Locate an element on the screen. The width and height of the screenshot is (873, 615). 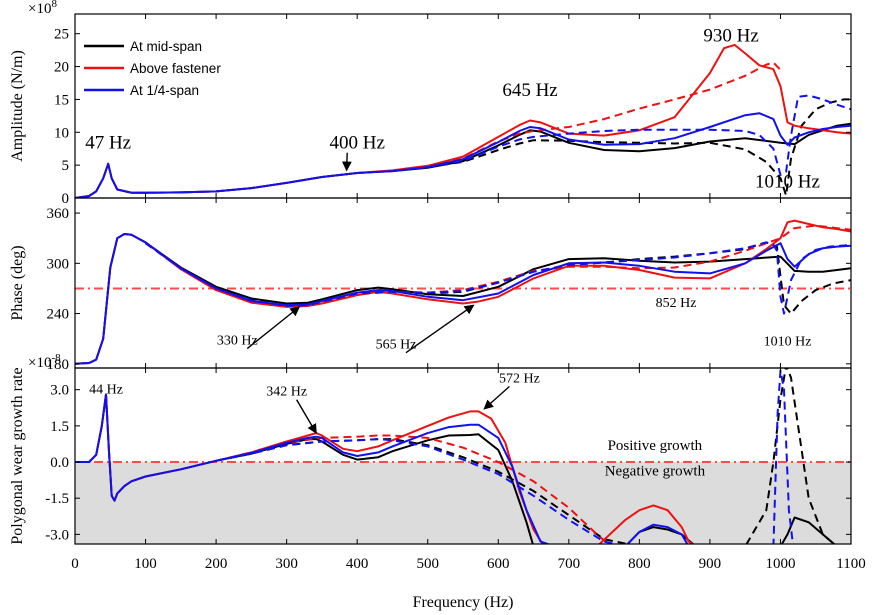
annotation-label: 930 Hz is located at coordinates (730, 36).